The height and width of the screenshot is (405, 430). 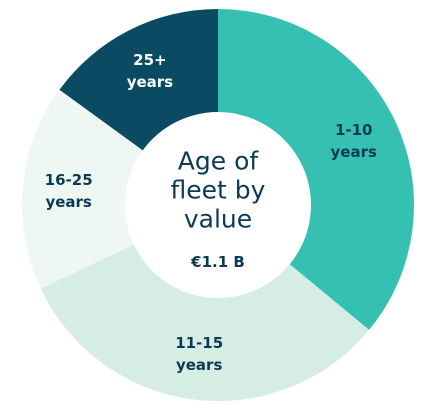 What do you see at coordinates (218, 262) in the screenshot?
I see `chart-subtitle: €1.1 B` at bounding box center [218, 262].